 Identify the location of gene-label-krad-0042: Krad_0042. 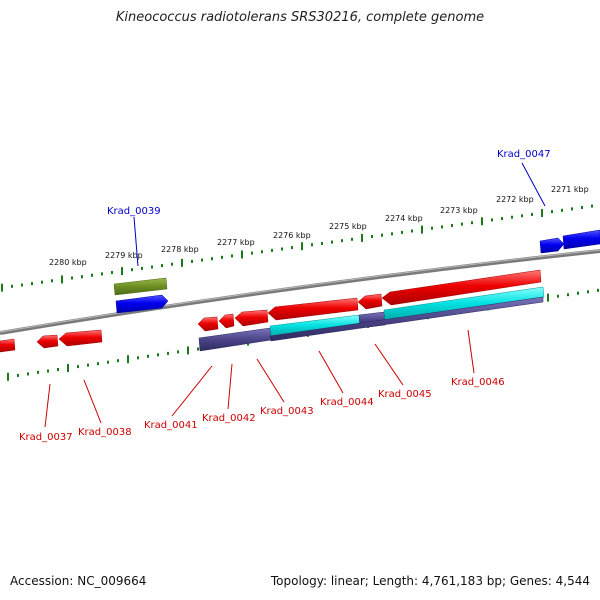
(229, 418).